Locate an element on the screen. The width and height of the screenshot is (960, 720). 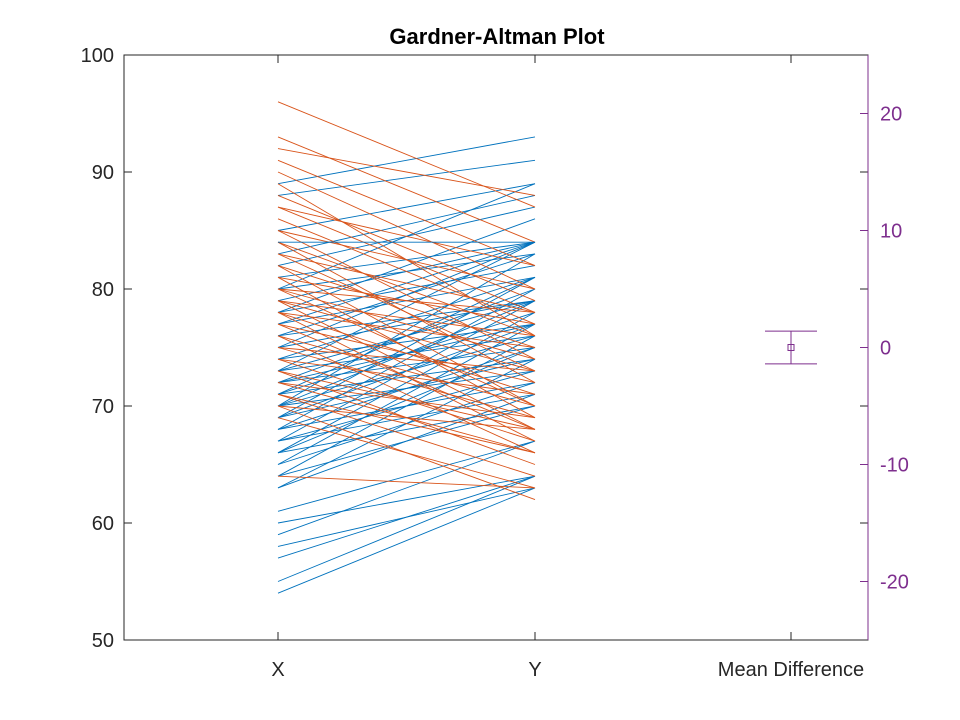
x-tick-label-1: Y is located at coordinates (534, 670).